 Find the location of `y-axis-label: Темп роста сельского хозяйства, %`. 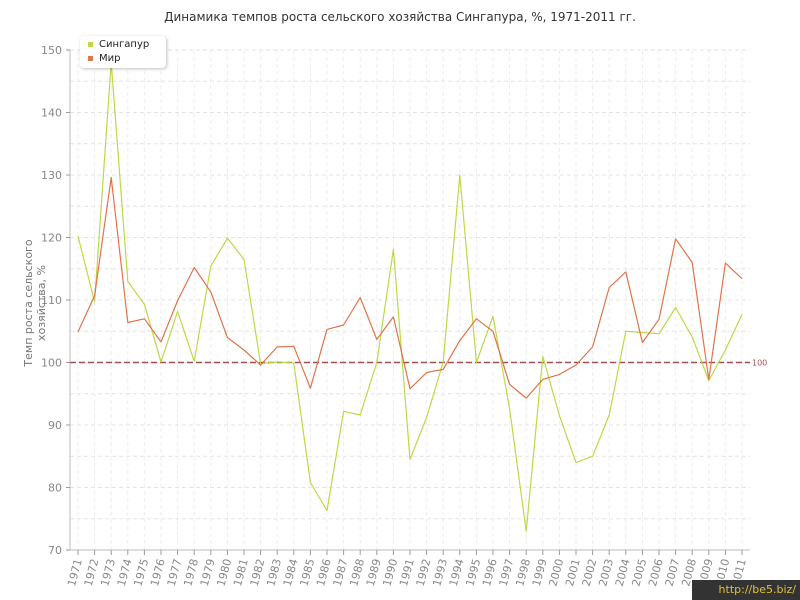

y-axis-label: Темп роста сельского хозяйства, % is located at coordinates (35, 303).